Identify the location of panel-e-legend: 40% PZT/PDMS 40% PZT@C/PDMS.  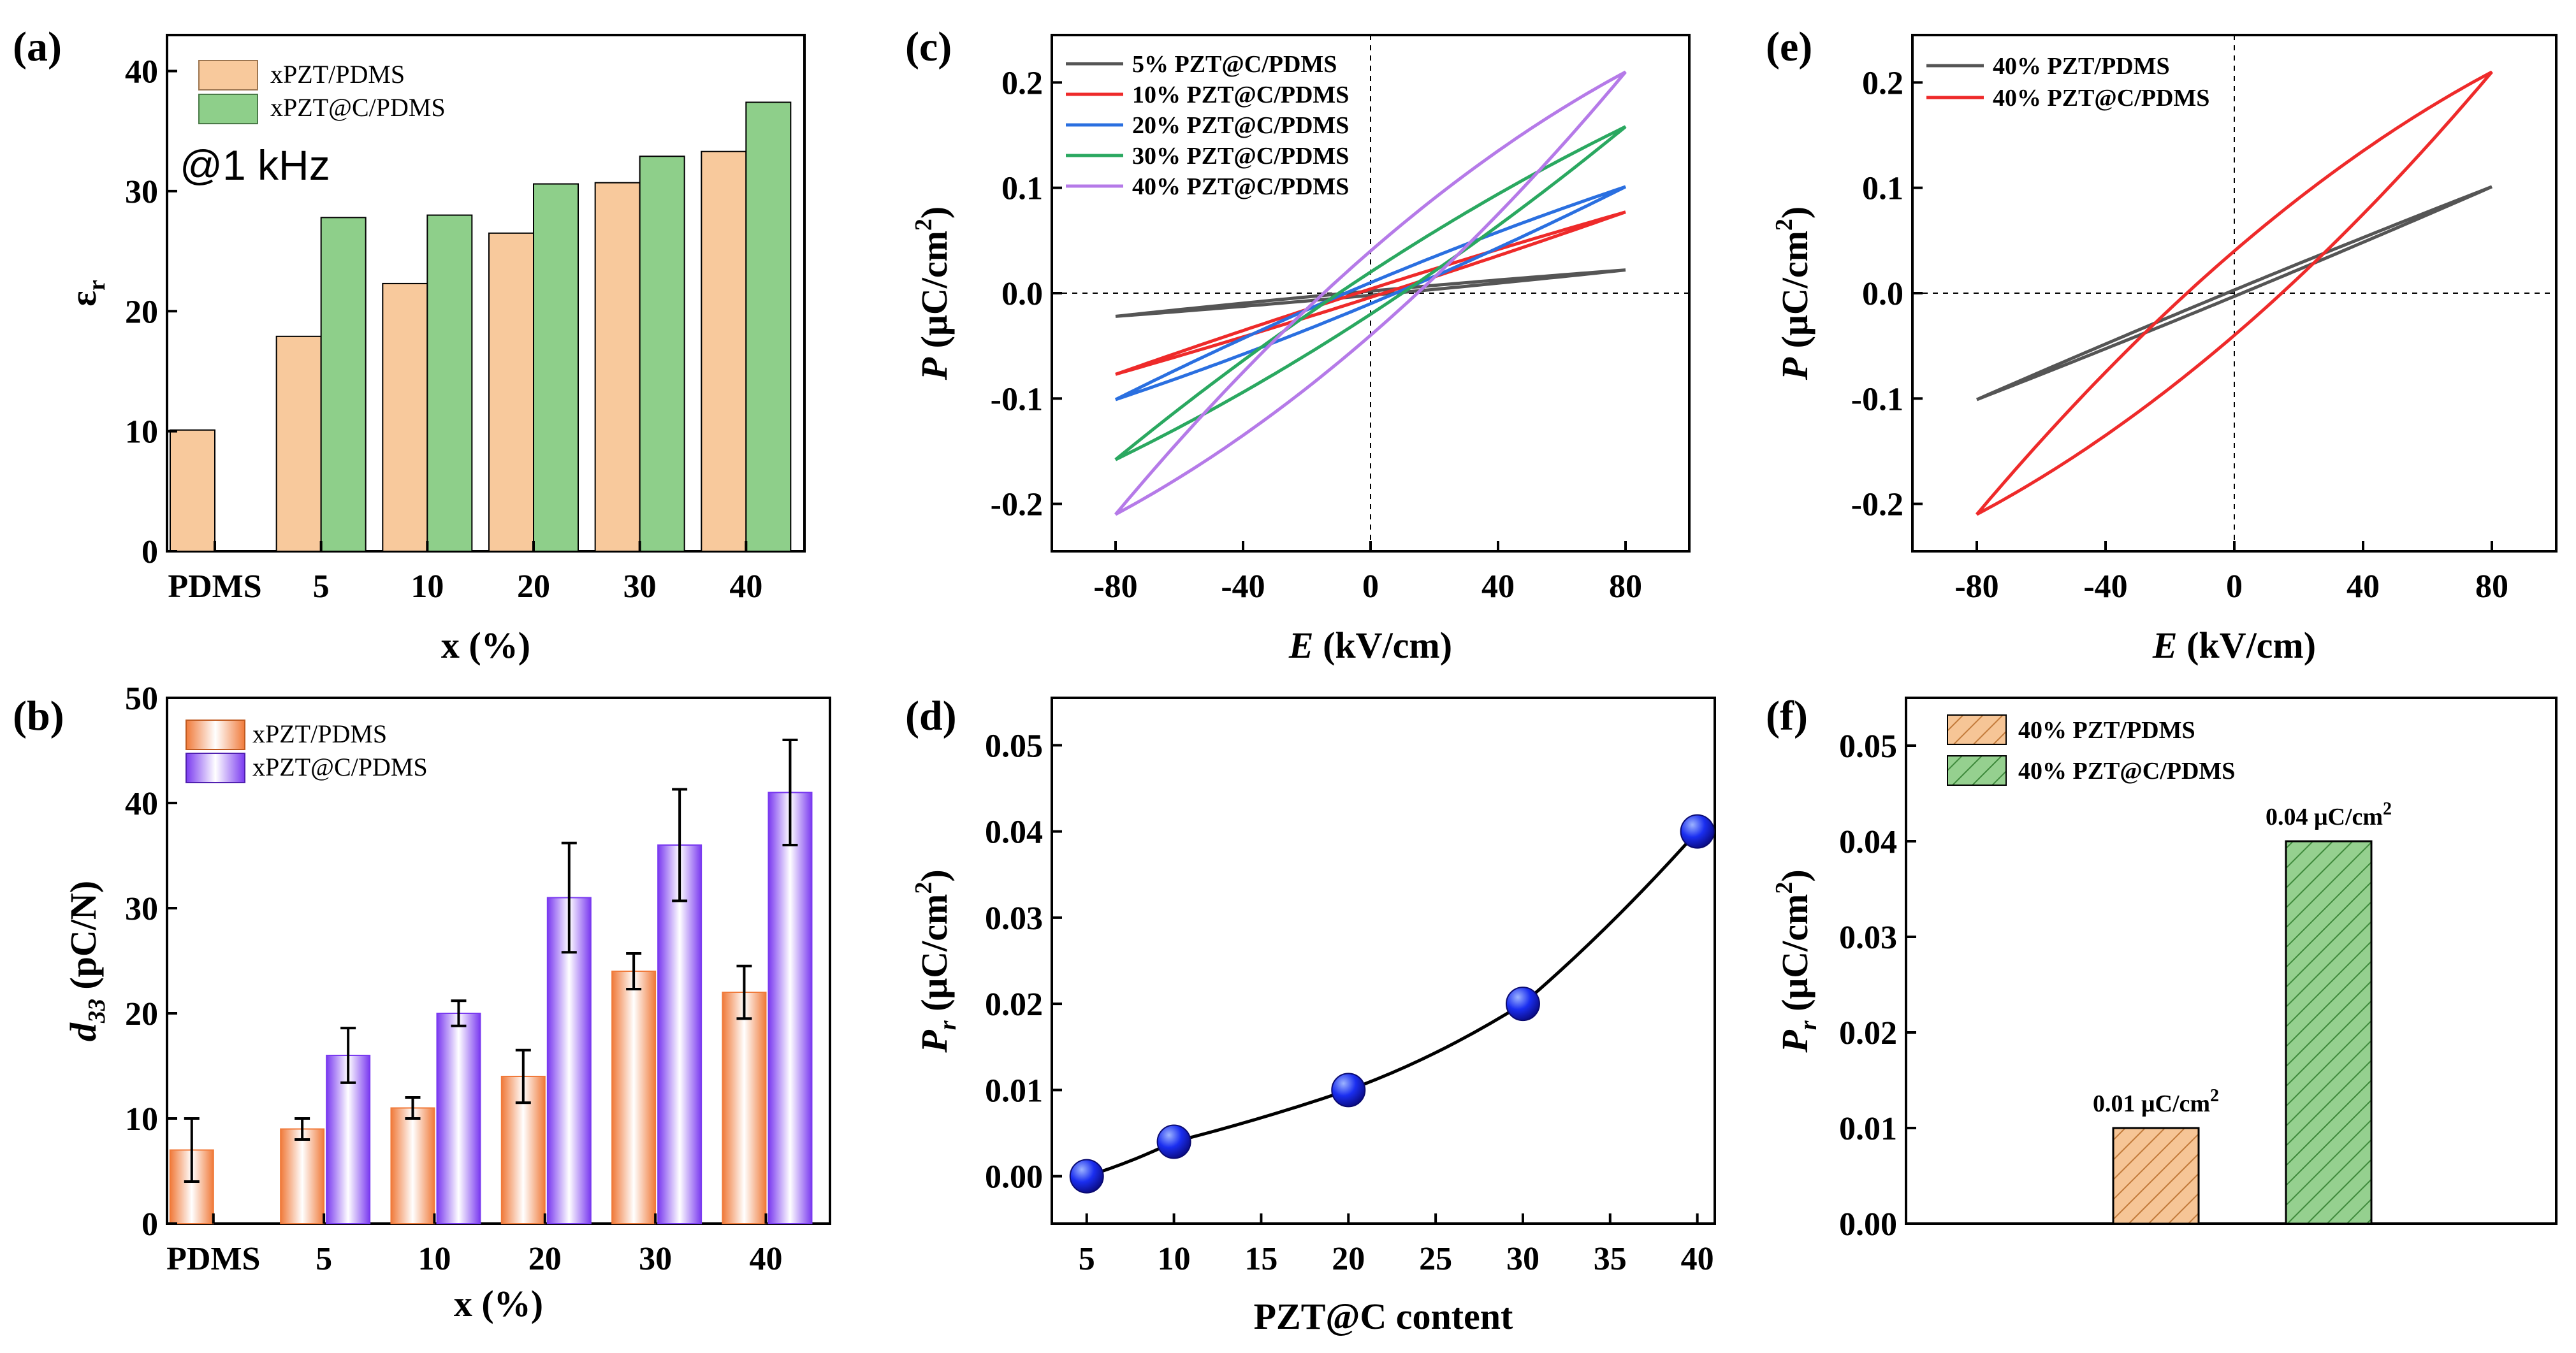
(2067, 82).